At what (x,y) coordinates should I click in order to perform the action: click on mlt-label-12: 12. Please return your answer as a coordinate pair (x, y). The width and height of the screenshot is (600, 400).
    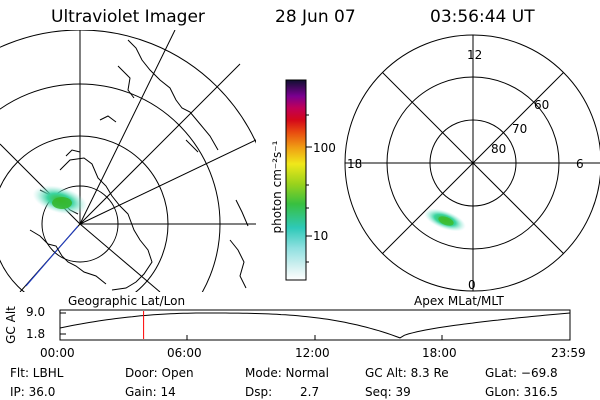
    Looking at the image, I should click on (475, 55).